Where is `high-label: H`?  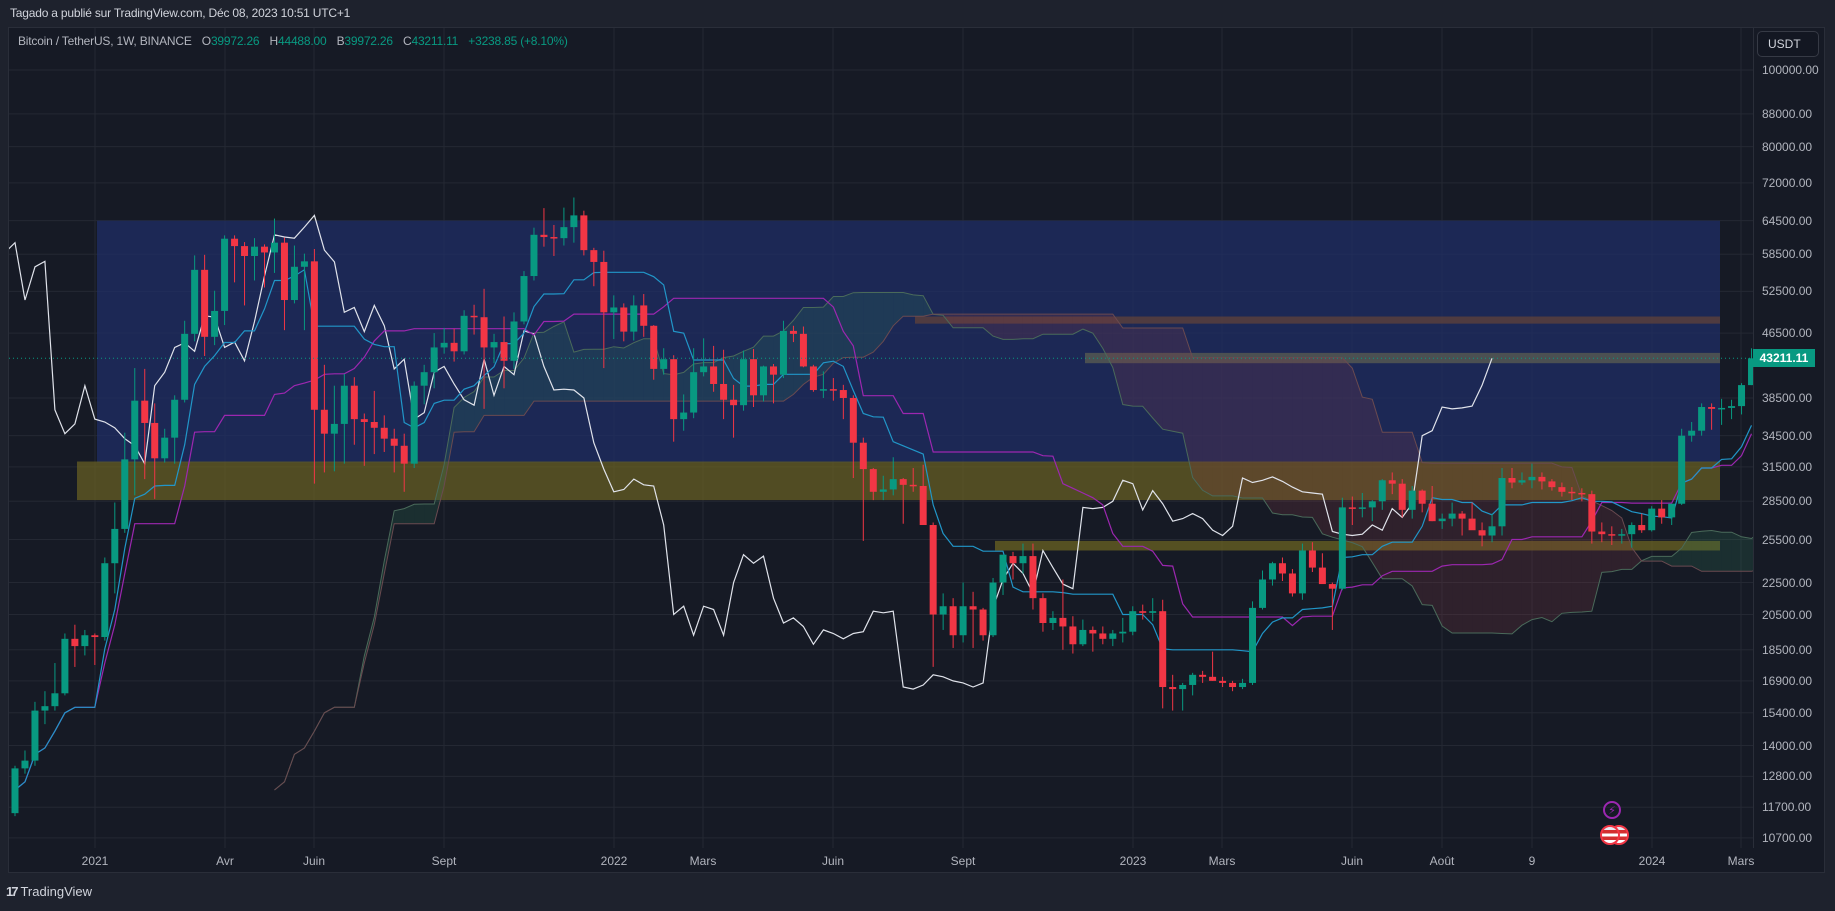
high-label: H is located at coordinates (274, 41).